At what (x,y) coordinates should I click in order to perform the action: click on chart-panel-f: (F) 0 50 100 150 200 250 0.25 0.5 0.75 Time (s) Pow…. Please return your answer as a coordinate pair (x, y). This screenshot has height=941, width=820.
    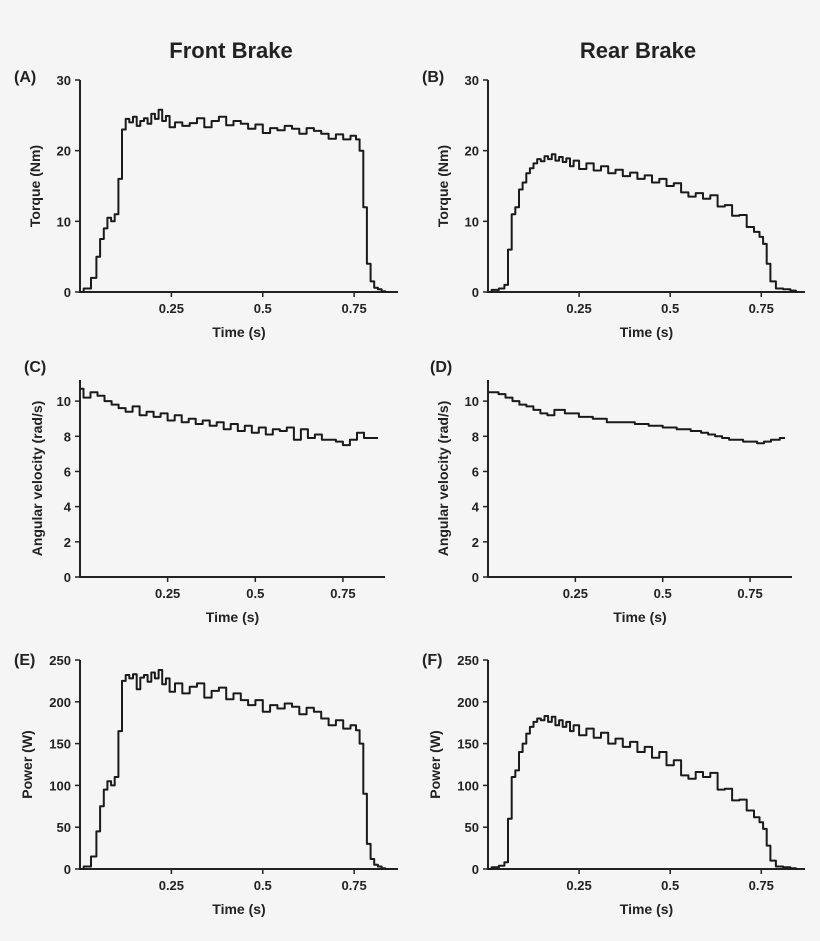
    Looking at the image, I should click on (613, 784).